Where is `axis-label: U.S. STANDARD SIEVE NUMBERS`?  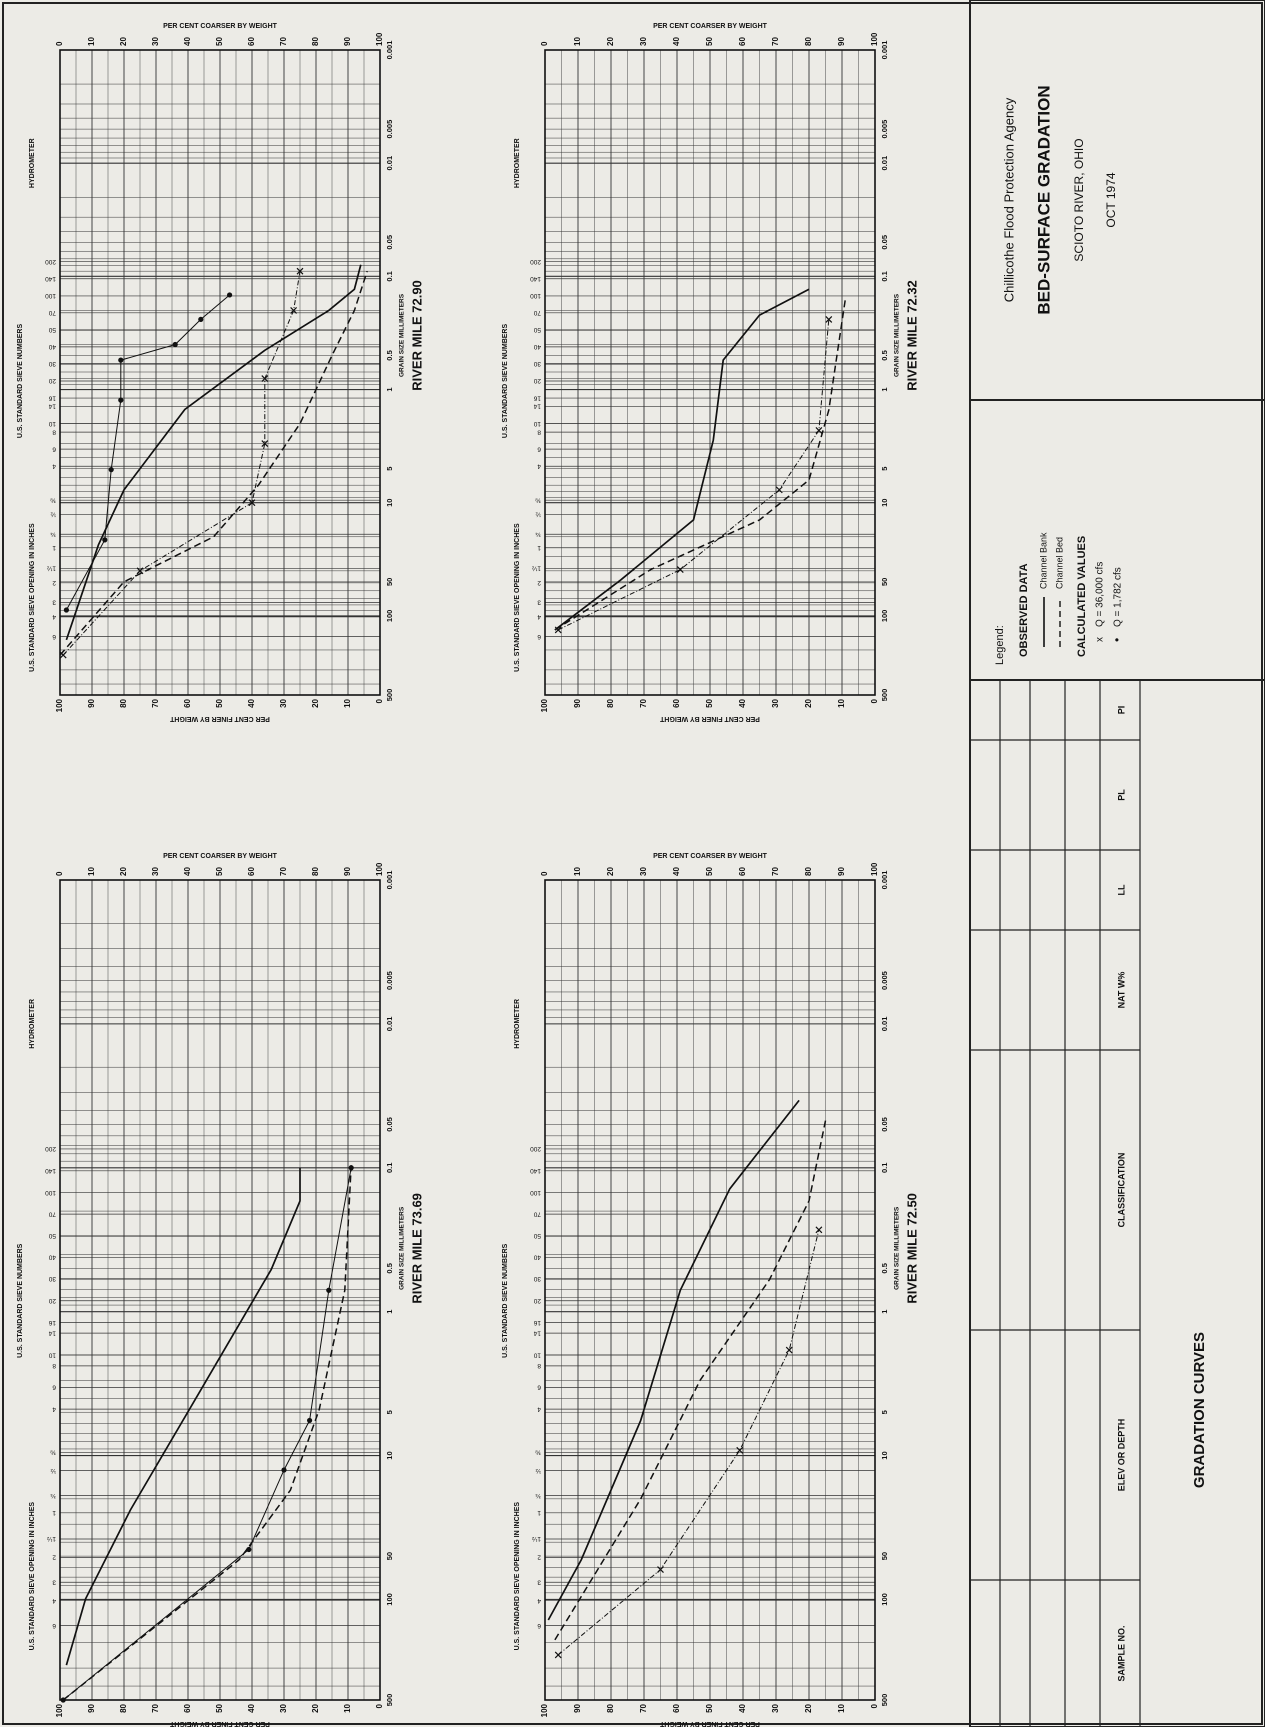
axis-label: U.S. STANDARD SIEVE NUMBERS is located at coordinates (20, 381).